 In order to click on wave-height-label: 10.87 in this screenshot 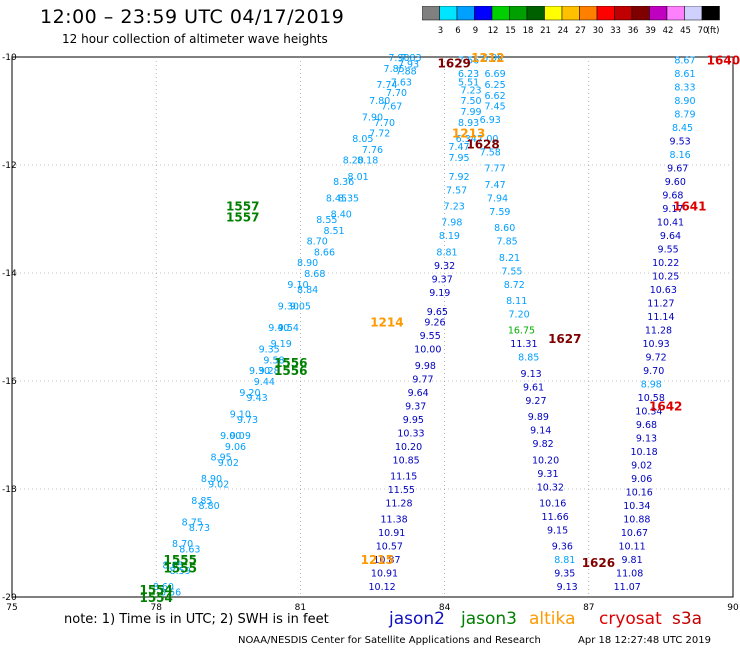, I will do `click(386, 560)`.